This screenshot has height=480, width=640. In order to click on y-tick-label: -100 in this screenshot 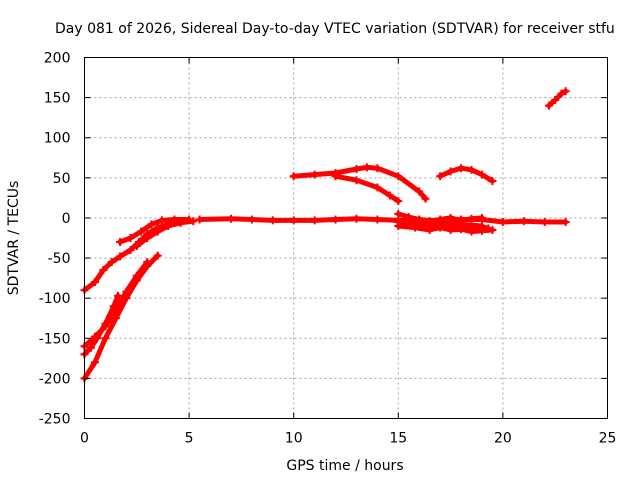, I will do `click(55, 299)`.